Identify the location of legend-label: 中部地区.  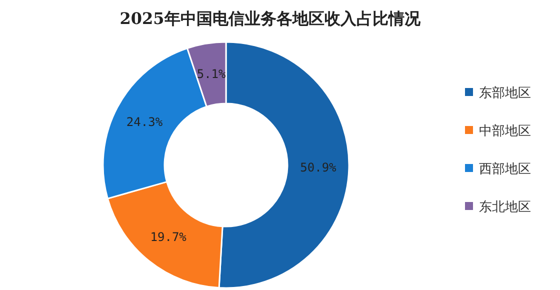
(505, 131).